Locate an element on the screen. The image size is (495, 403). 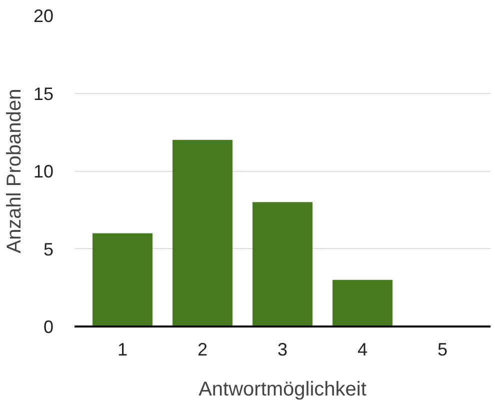
y-tick-label: 20 is located at coordinates (43, 16).